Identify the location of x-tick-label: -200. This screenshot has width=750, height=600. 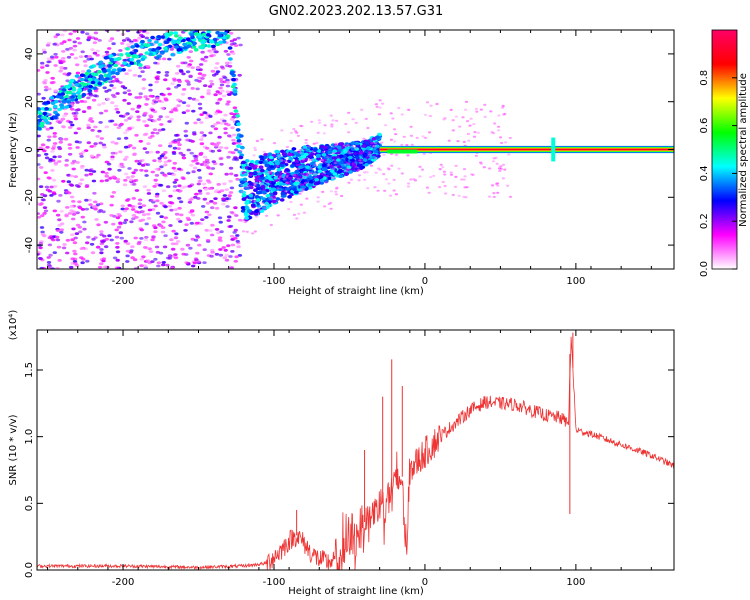
(123, 582).